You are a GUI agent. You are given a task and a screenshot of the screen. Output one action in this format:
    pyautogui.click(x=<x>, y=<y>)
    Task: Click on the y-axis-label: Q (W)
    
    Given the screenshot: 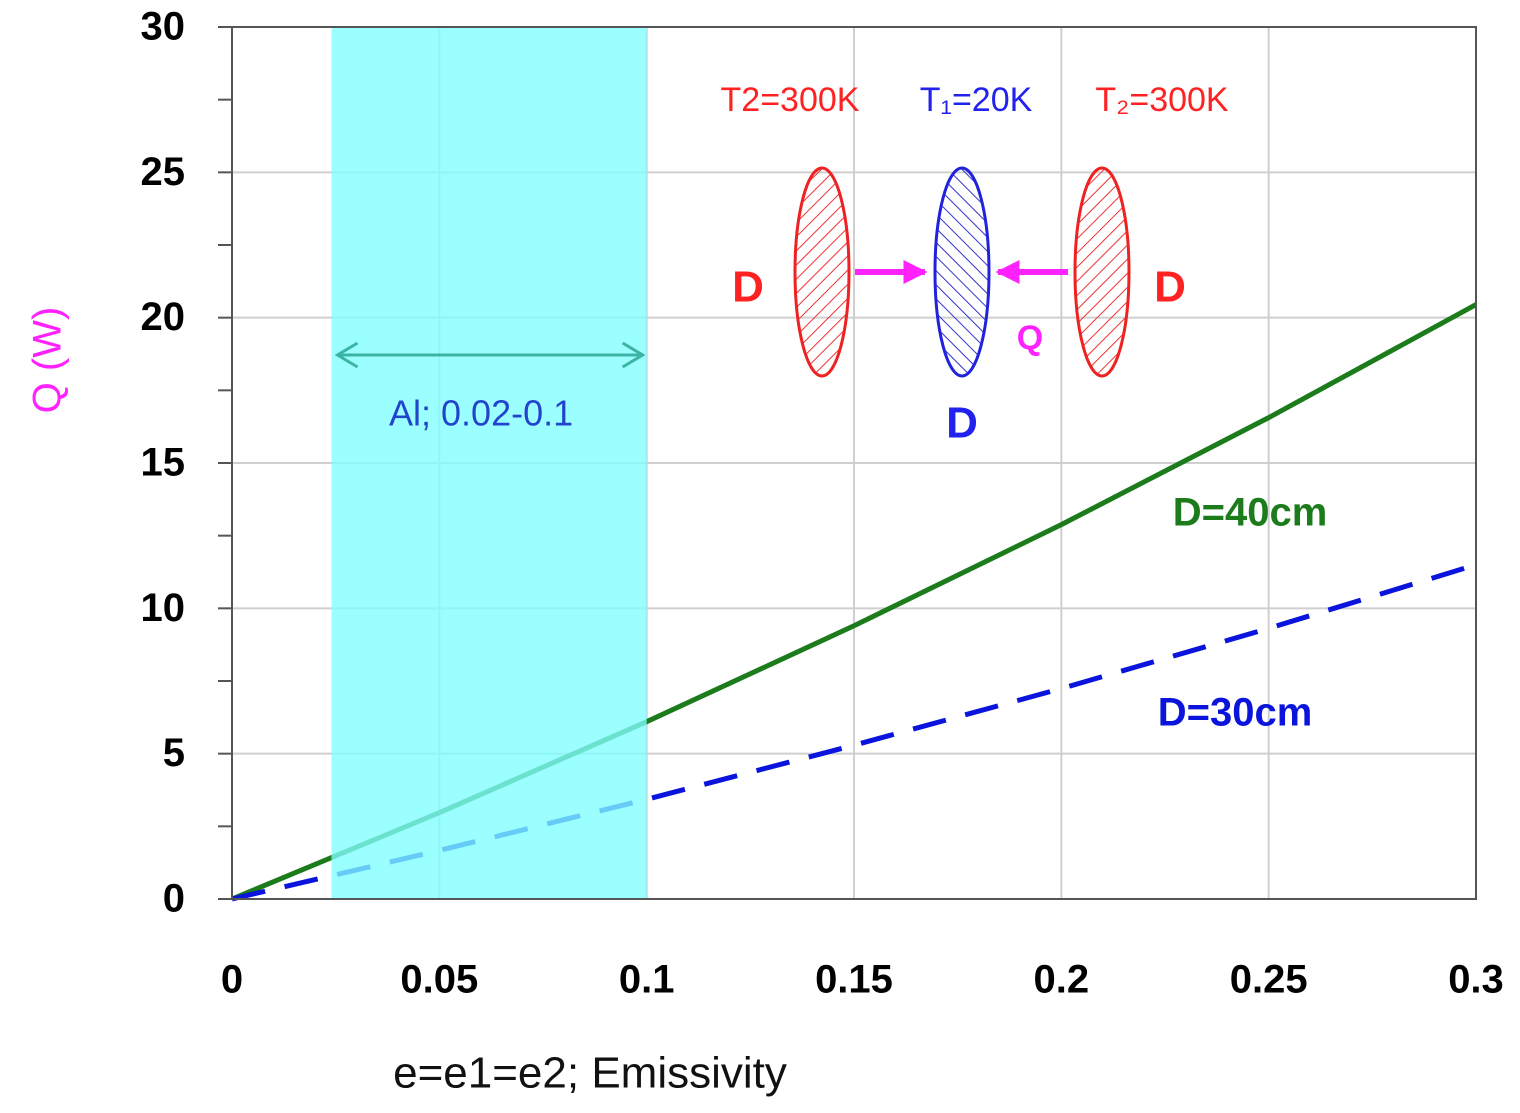 What is the action you would take?
    pyautogui.click(x=48, y=360)
    